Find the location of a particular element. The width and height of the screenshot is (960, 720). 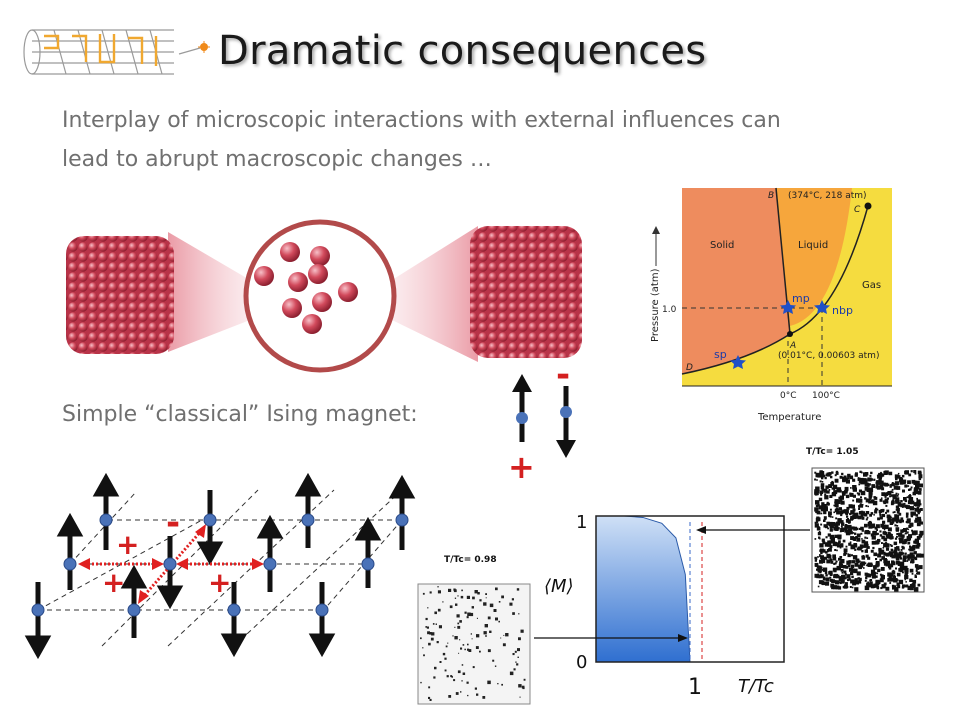

point-a-label: A is located at coordinates (792, 346).